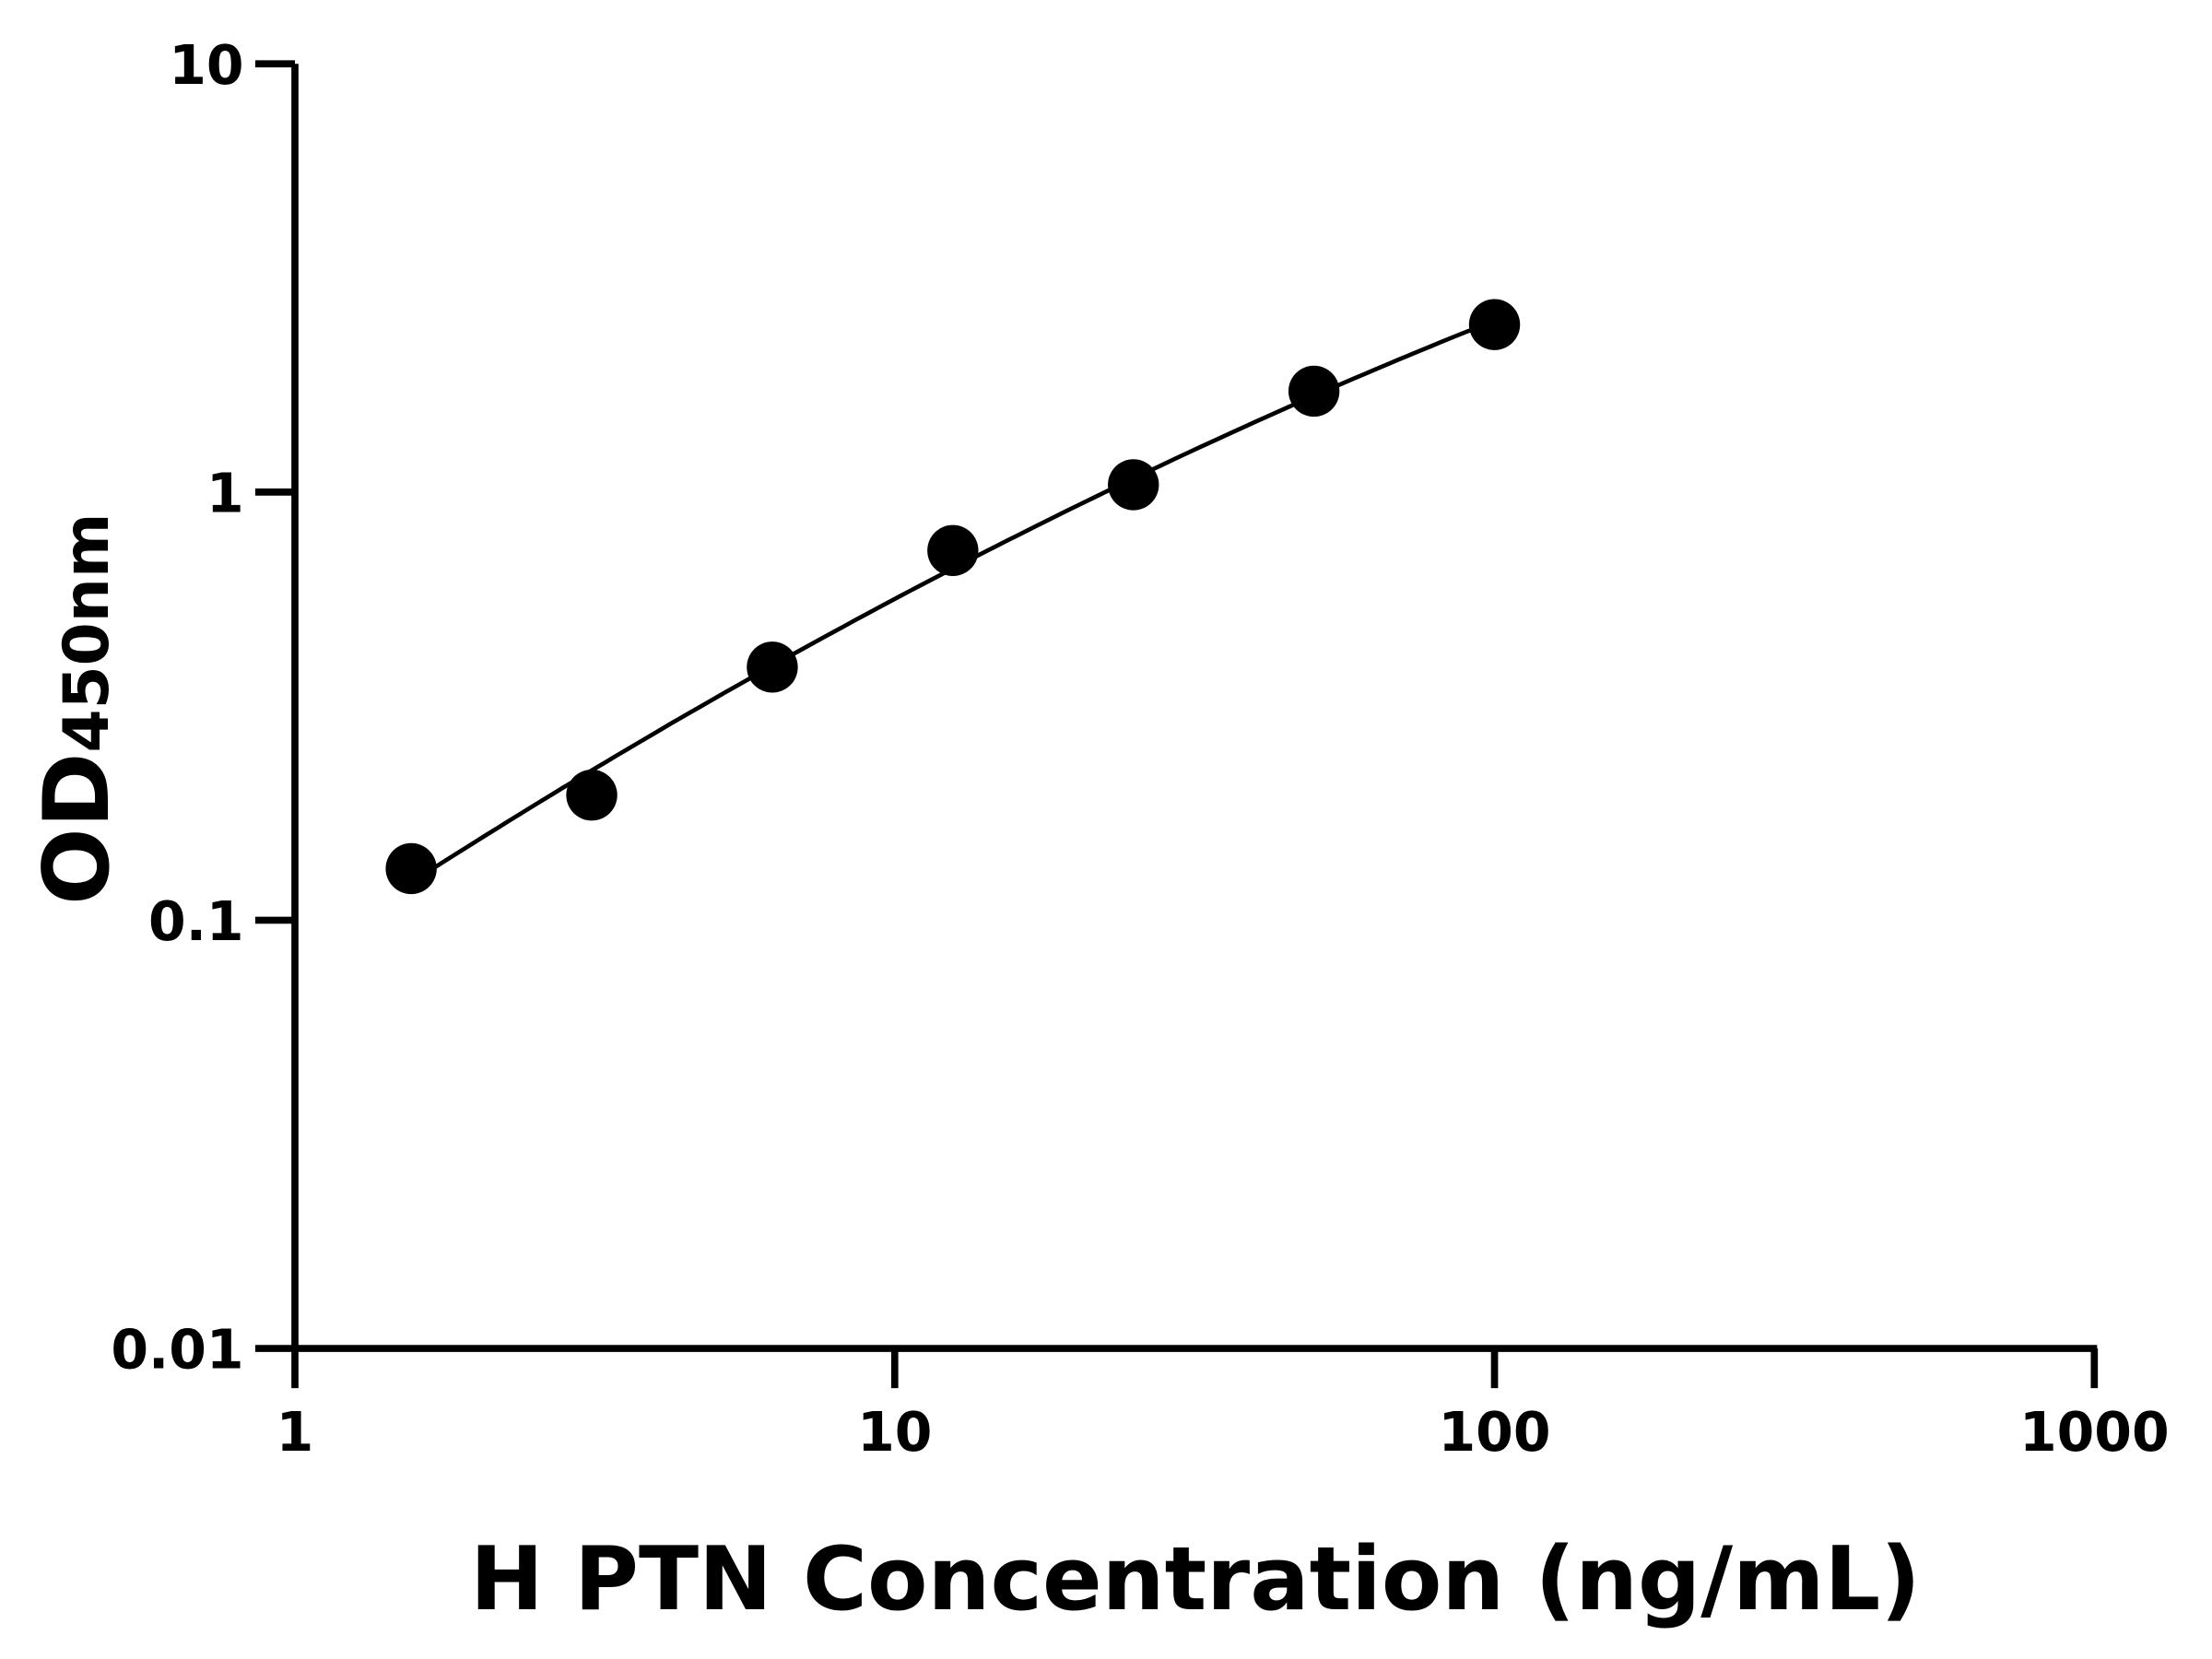  I want to click on x-tick-label: 10, so click(894, 1432).